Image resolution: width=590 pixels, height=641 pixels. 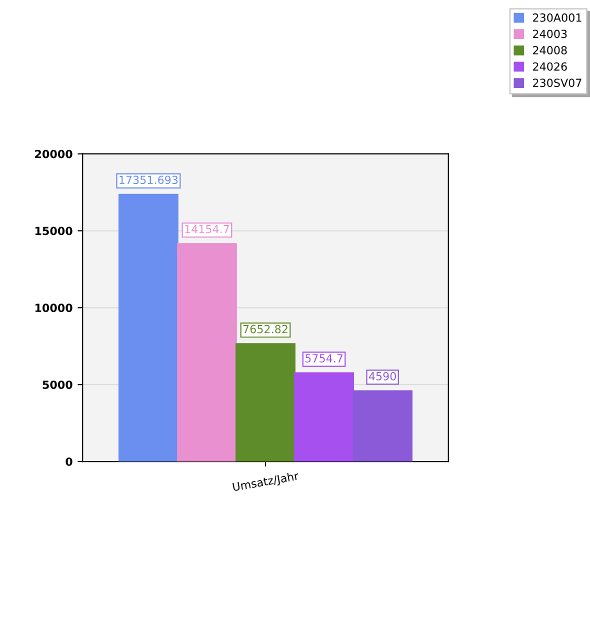 I want to click on data-label: 14154.7, so click(x=207, y=229).